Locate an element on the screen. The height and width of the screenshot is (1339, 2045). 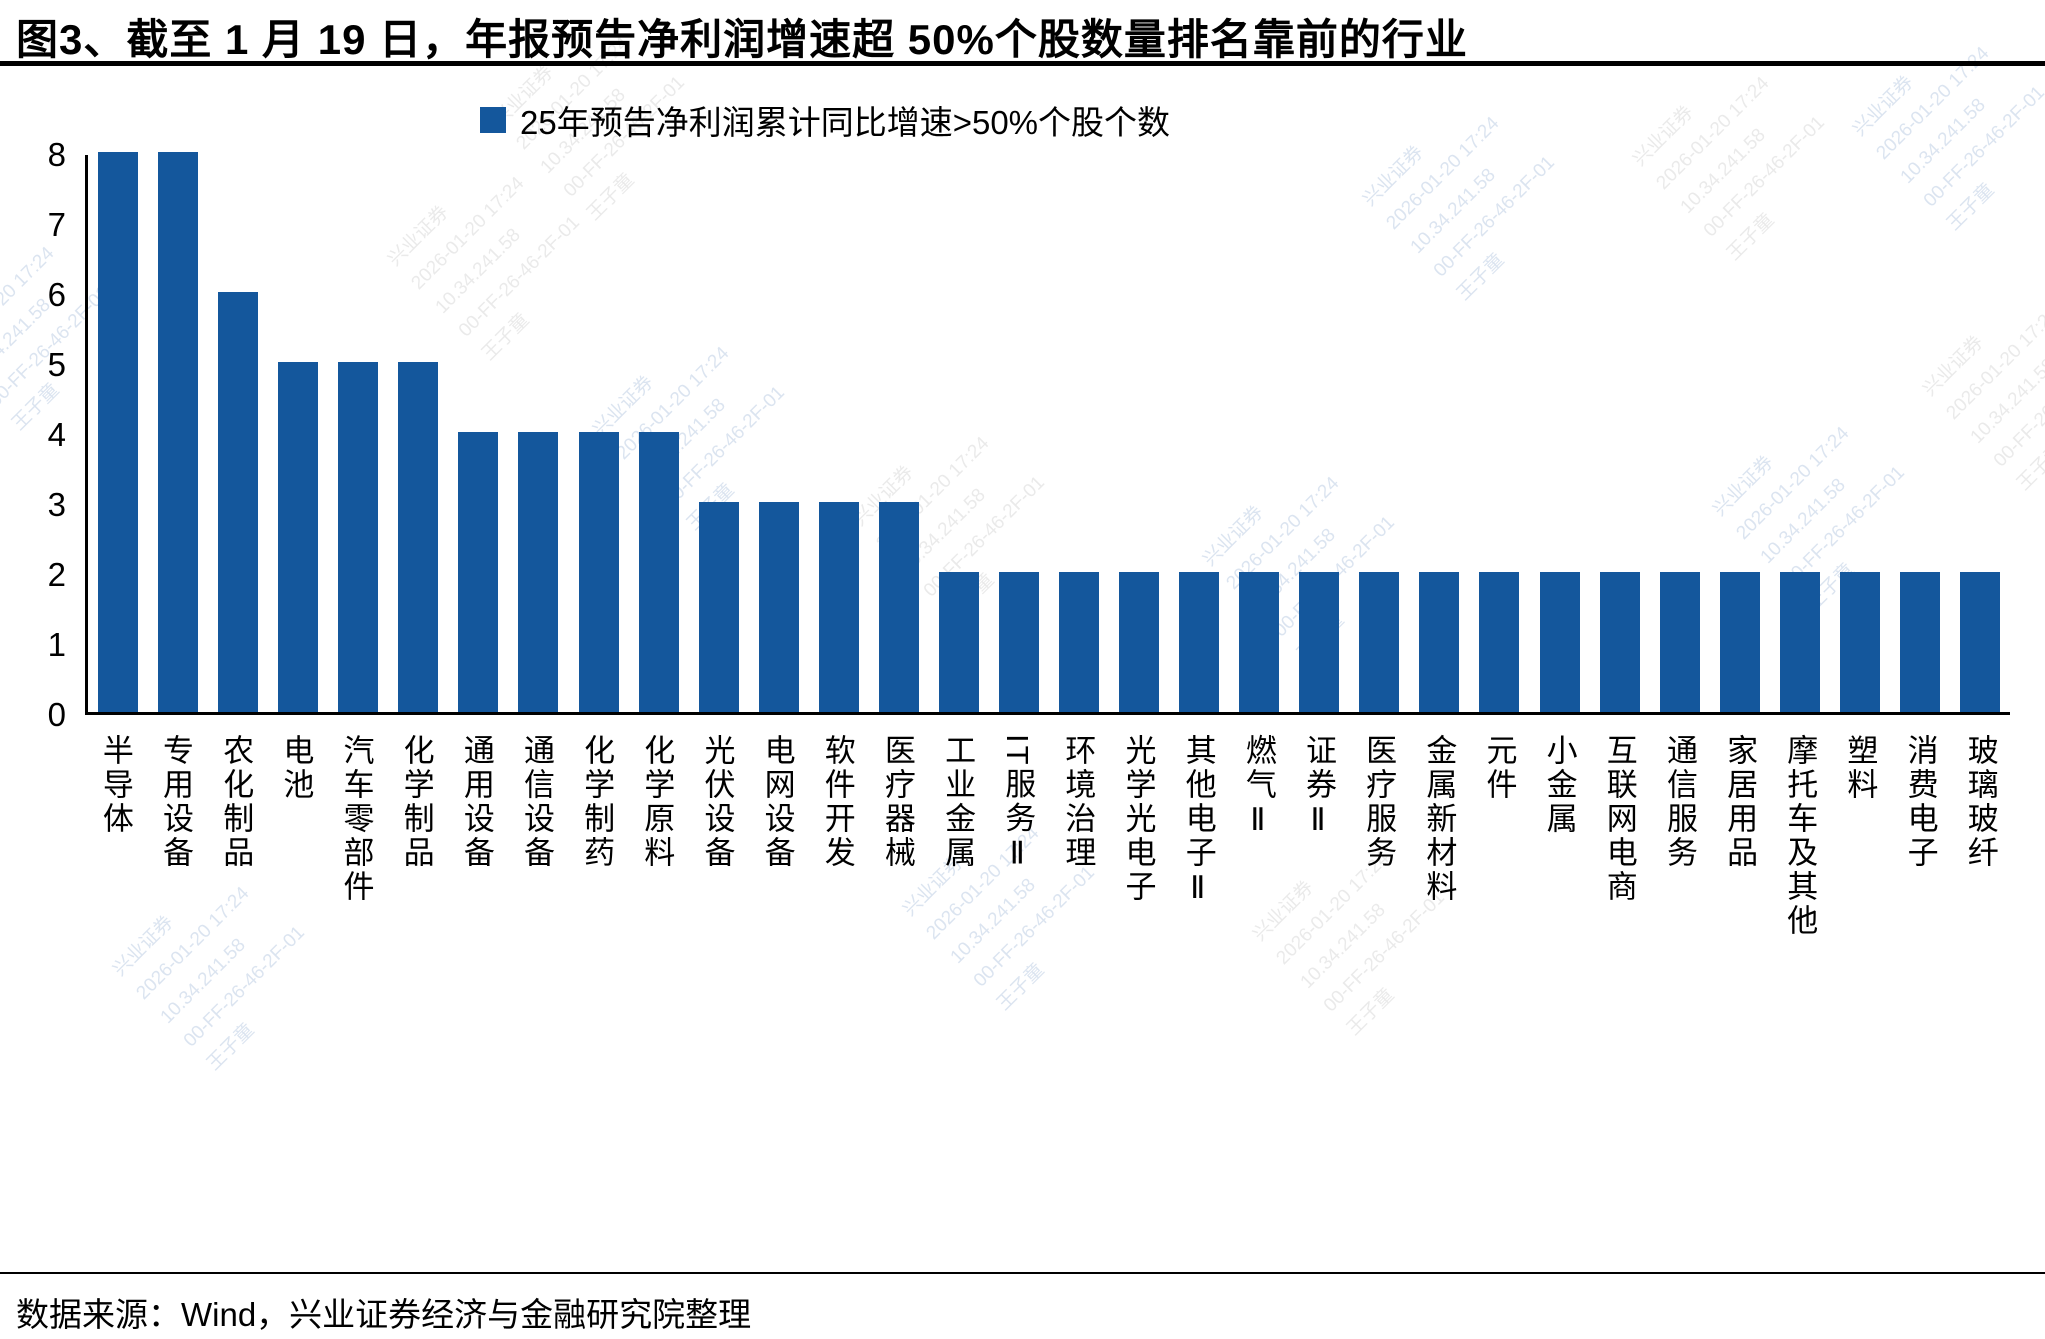
x-axis-label: 电池 is located at coordinates (296, 768).